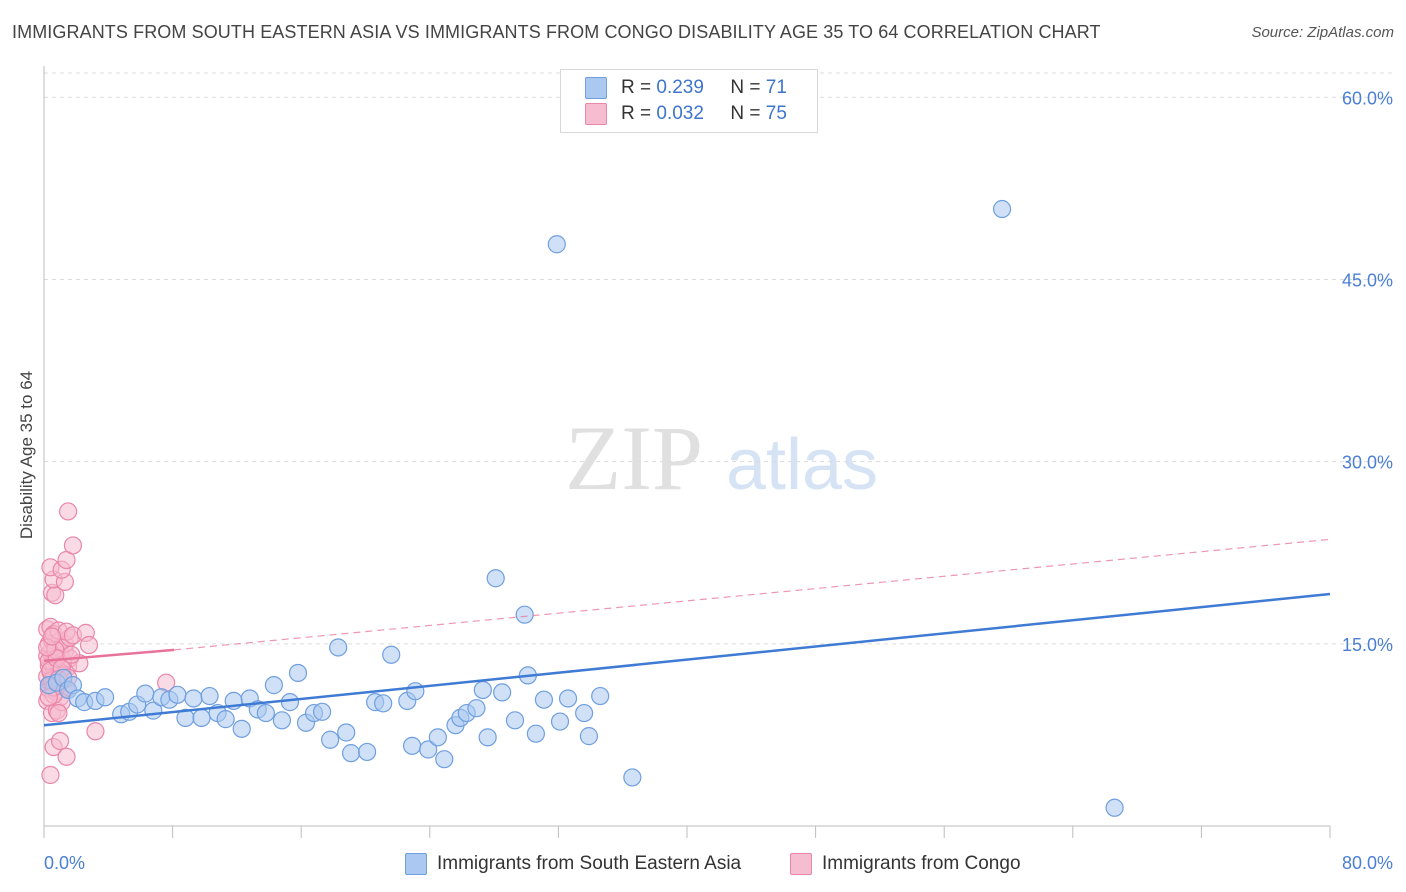 This screenshot has height=892, width=1406. What do you see at coordinates (801, 864) in the screenshot?
I see `bottom-legend-swatch-pink` at bounding box center [801, 864].